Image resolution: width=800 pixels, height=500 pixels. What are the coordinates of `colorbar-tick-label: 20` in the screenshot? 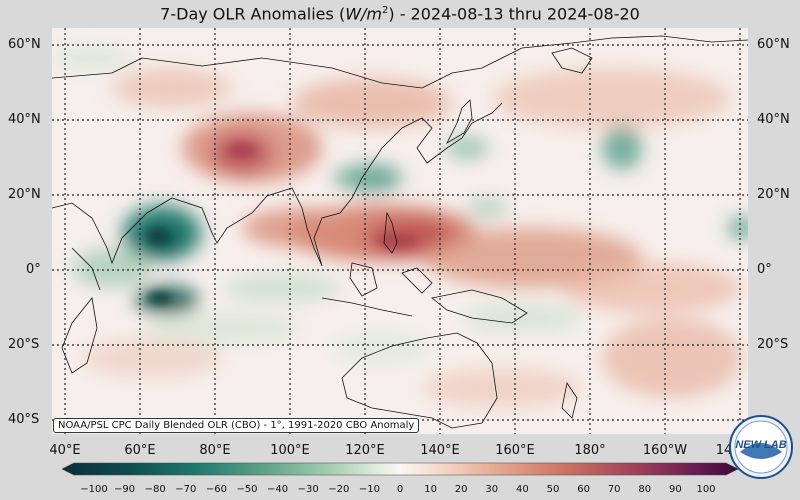 It's located at (461, 489).